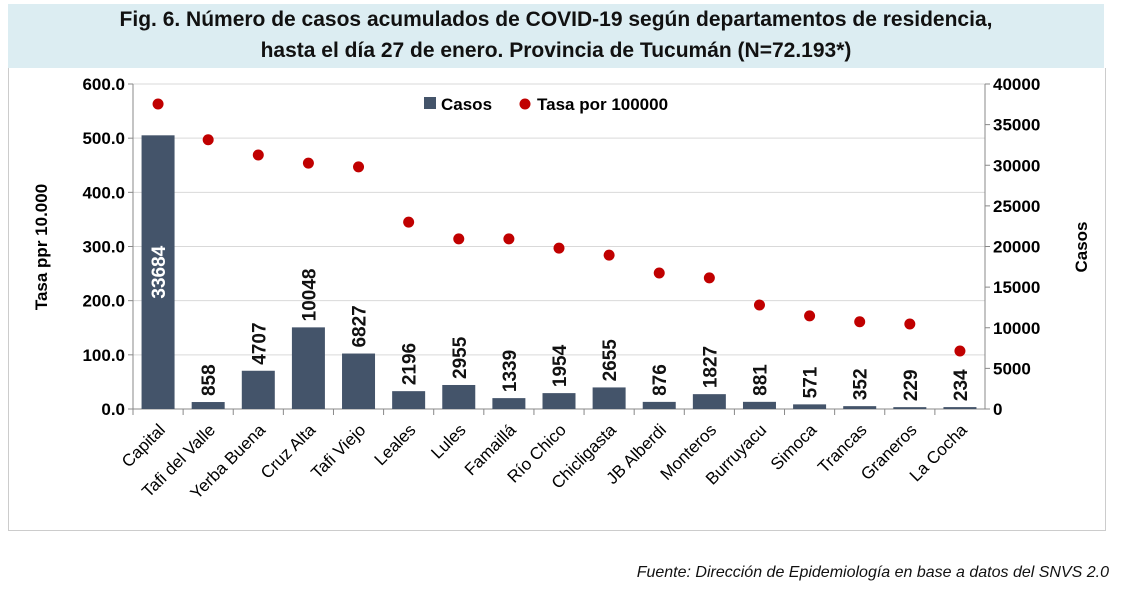 The height and width of the screenshot is (599, 1131). Describe the element at coordinates (510, 371) in the screenshot. I see `bar-value-label: 1339` at that location.